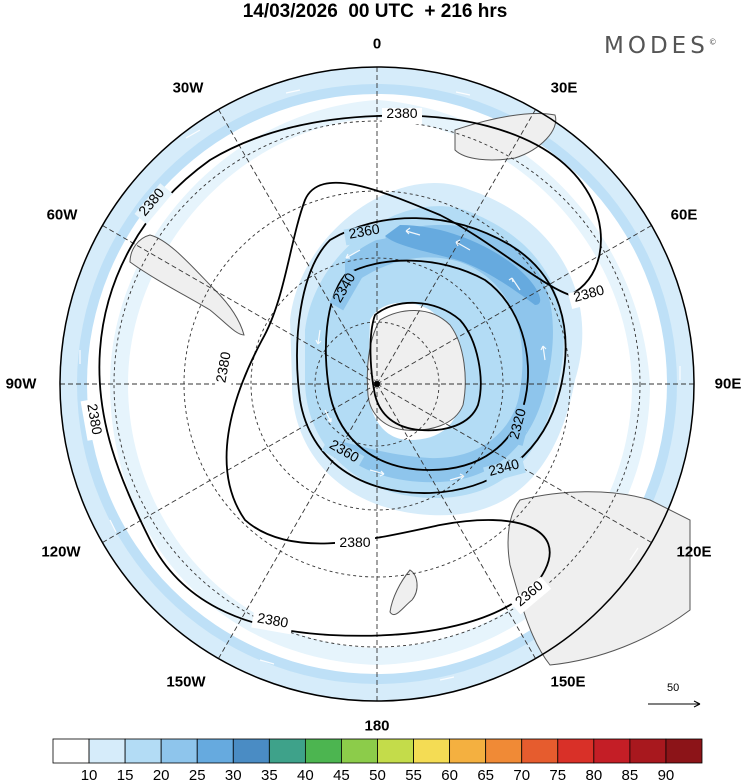 The image size is (750, 782). What do you see at coordinates (186, 682) in the screenshot?
I see `lon-label-150w: 150W` at bounding box center [186, 682].